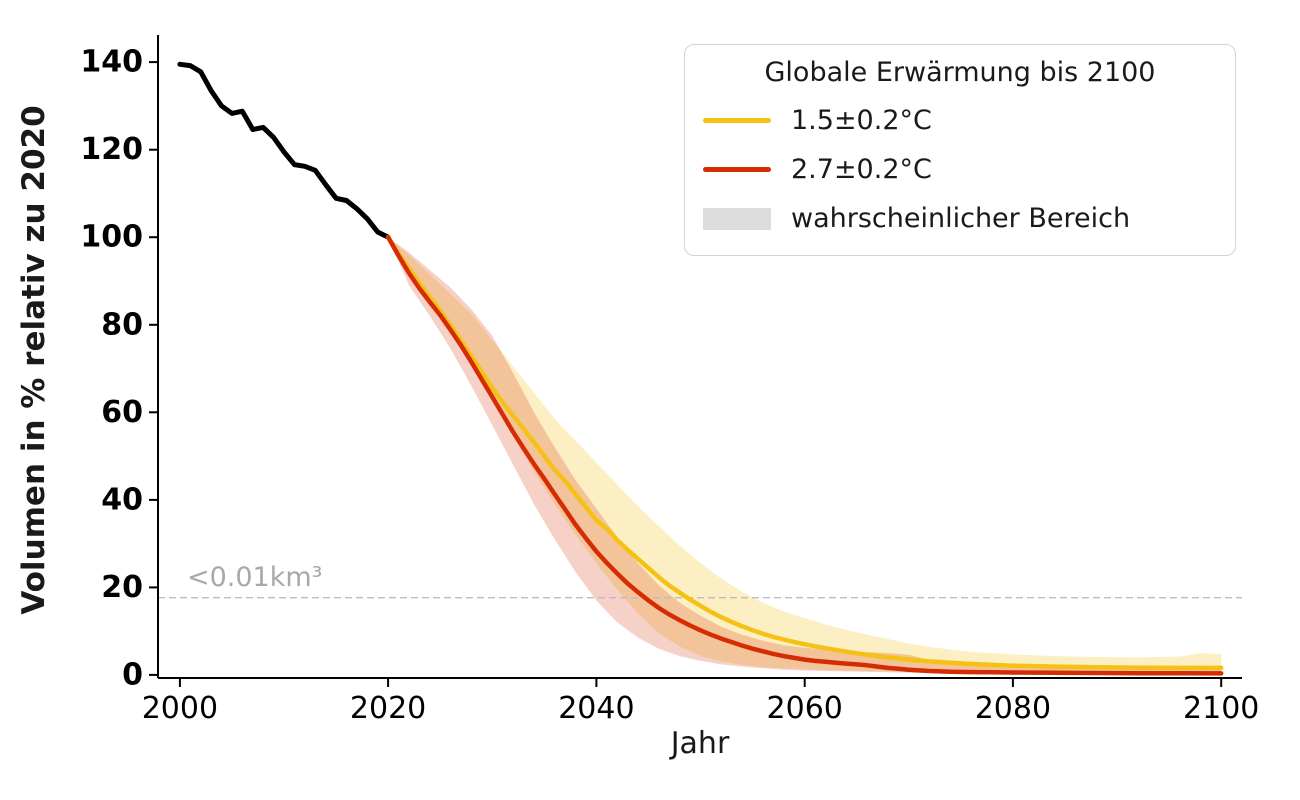 The width and height of the screenshot is (1300, 800). I want to click on legend-swatch-2p7-line, so click(737, 169).